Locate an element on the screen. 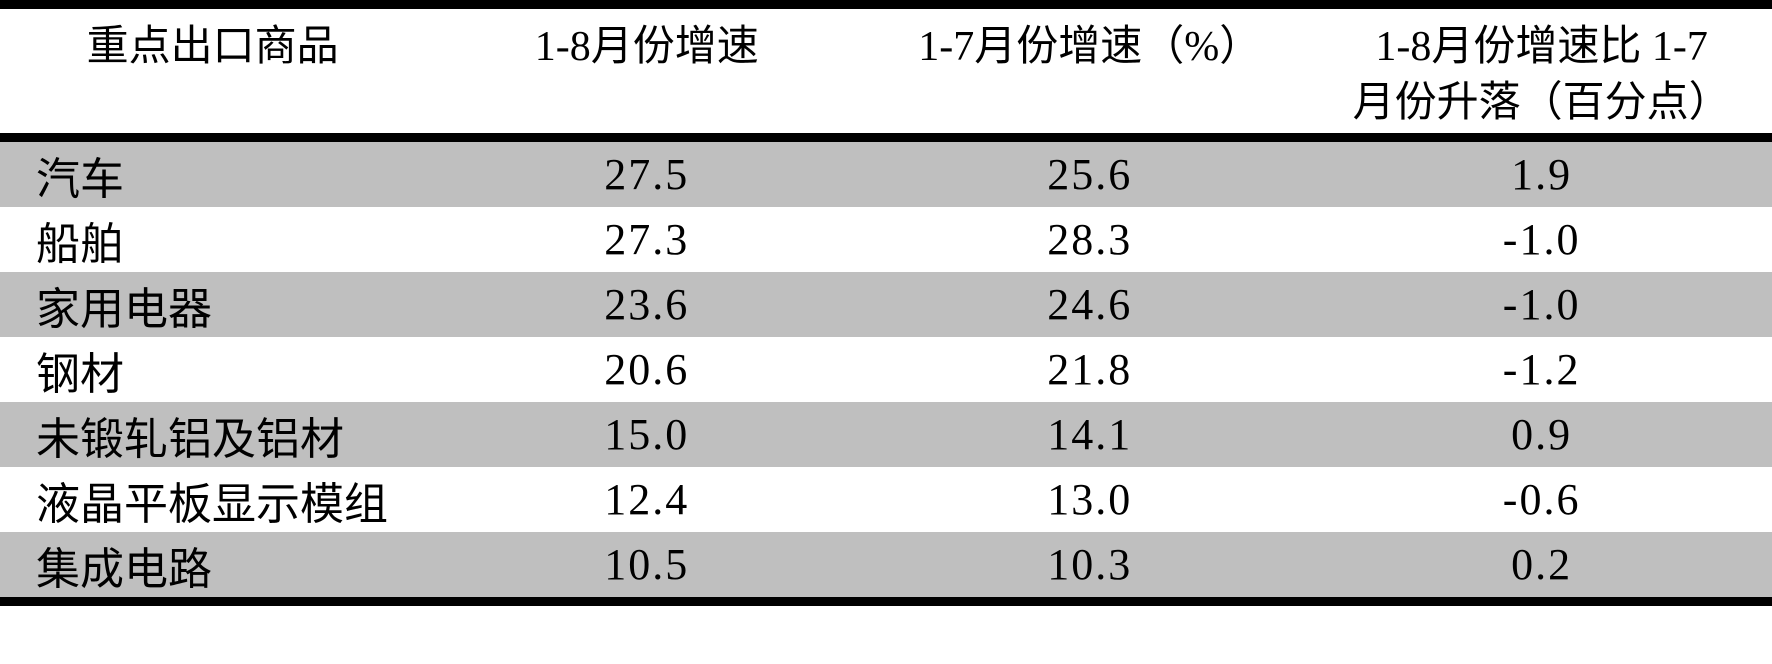  table-row-chuanbo: 船舶 27.3 28.3 -1.0 is located at coordinates (886, 239).